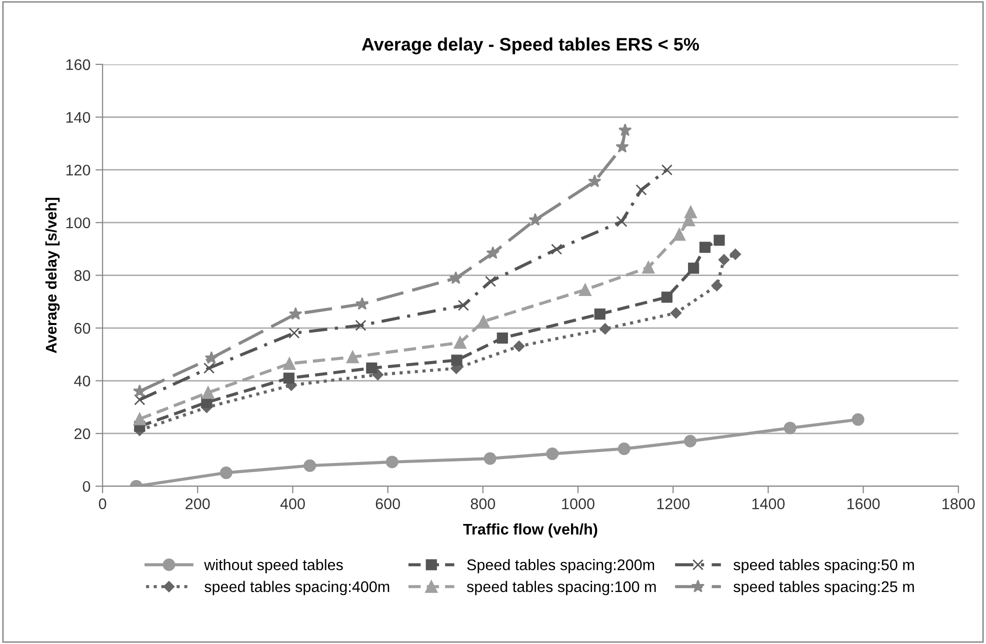  What do you see at coordinates (824, 566) in the screenshot?
I see `legend-label: speed tables spacing:50 m` at bounding box center [824, 566].